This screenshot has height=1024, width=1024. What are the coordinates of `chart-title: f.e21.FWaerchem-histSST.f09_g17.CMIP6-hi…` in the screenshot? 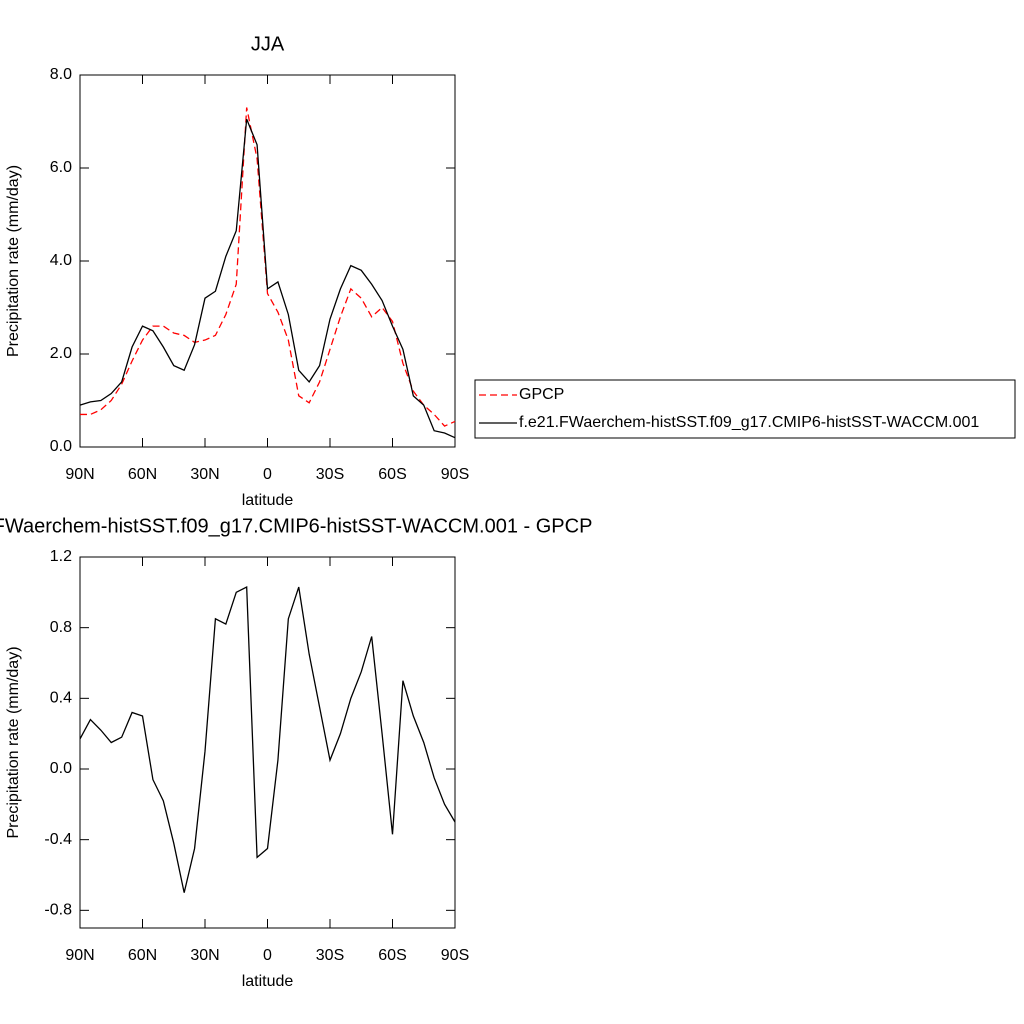 It's located at (296, 526).